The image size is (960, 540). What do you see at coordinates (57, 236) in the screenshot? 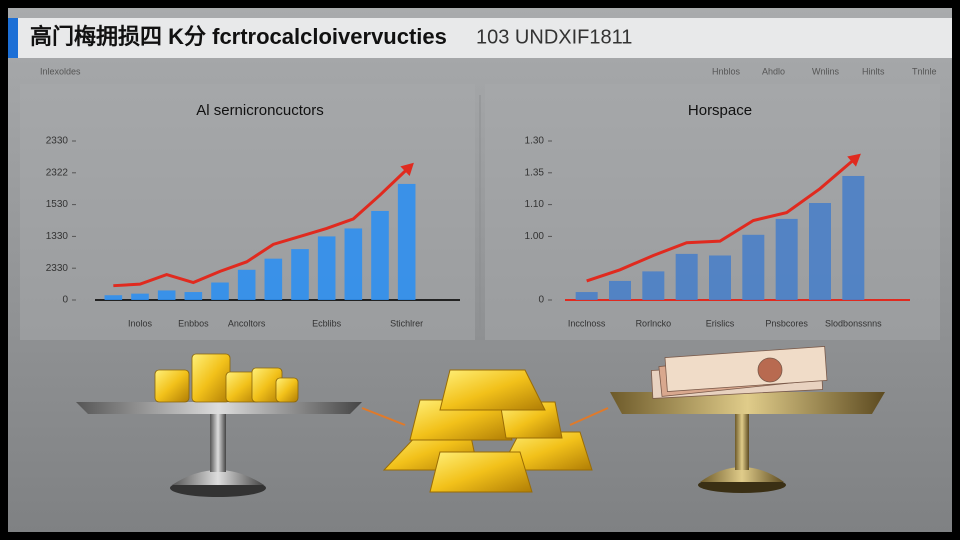
I see `y-tick-label: 1330` at bounding box center [57, 236].